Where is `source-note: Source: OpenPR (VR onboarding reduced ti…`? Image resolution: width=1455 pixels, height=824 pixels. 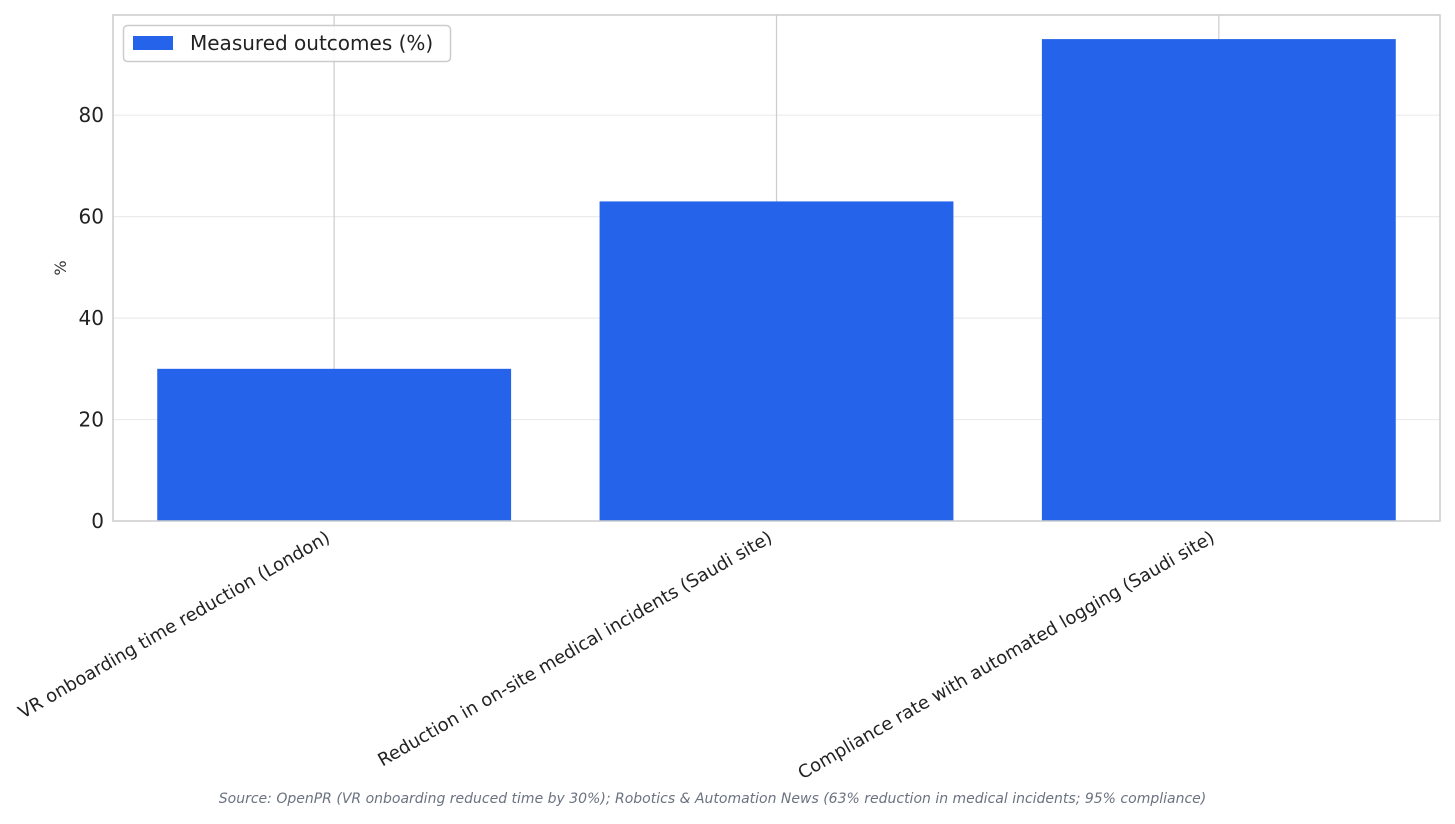 source-note: Source: OpenPR (VR onboarding reduced ti… is located at coordinates (712, 799).